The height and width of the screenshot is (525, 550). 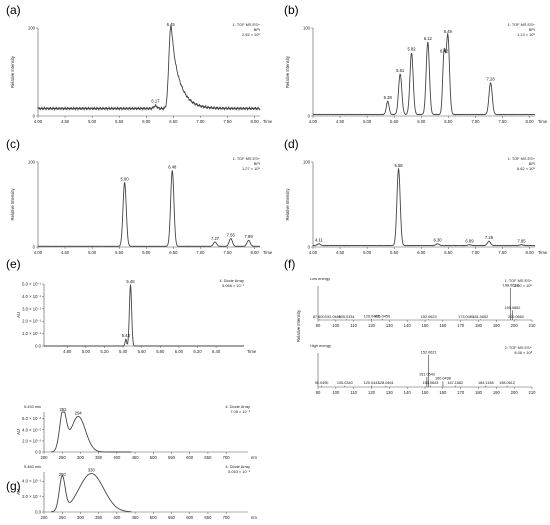 I want to click on peak-label: 7.89, so click(x=249, y=236).